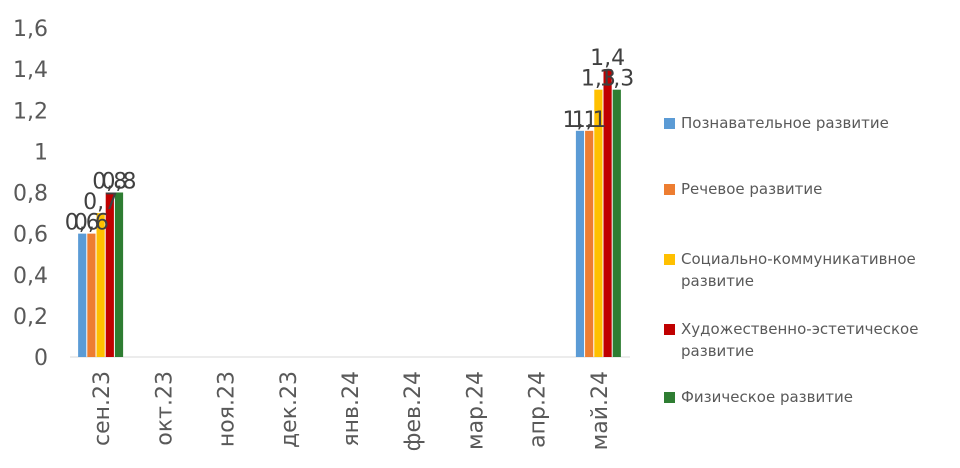 Image resolution: width=960 pixels, height=468 pixels. I want to click on legend-item: Физическое развитие, so click(812, 397).